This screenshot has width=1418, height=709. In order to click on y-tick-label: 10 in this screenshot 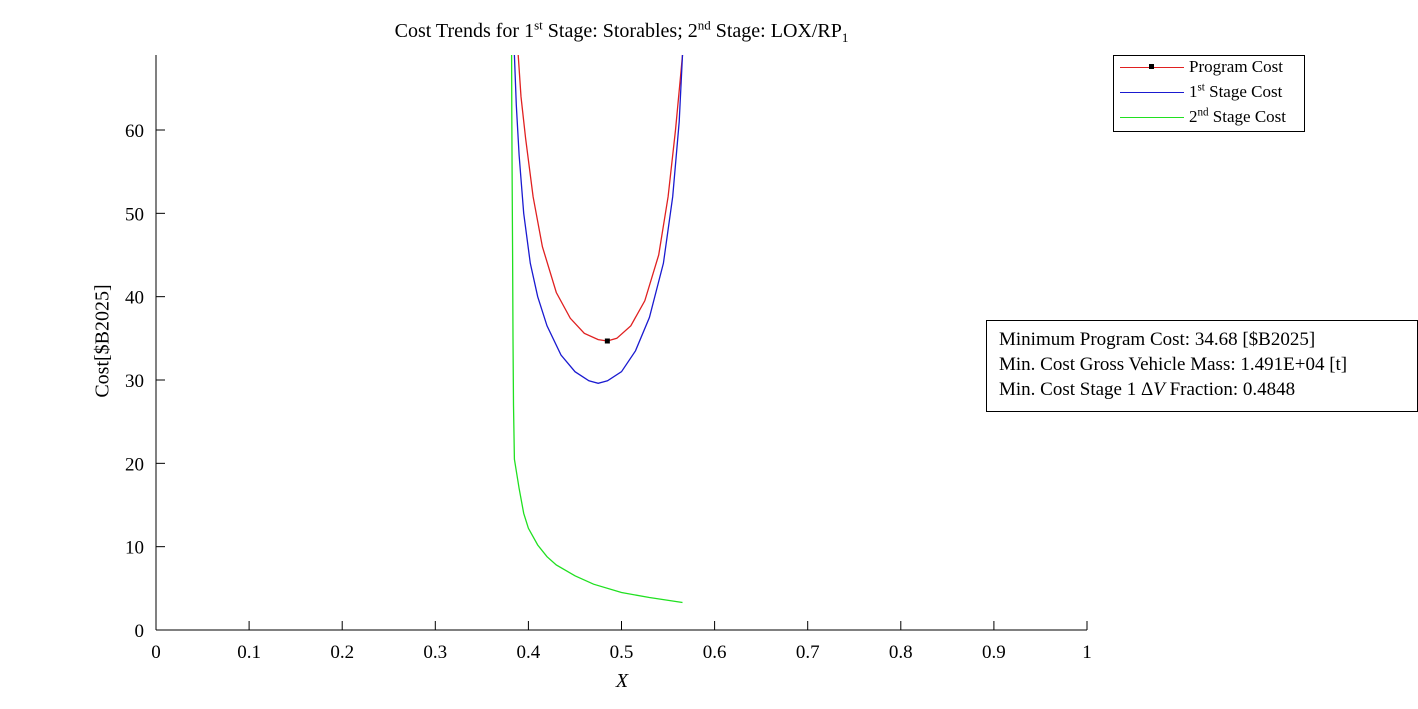, I will do `click(134, 548)`.